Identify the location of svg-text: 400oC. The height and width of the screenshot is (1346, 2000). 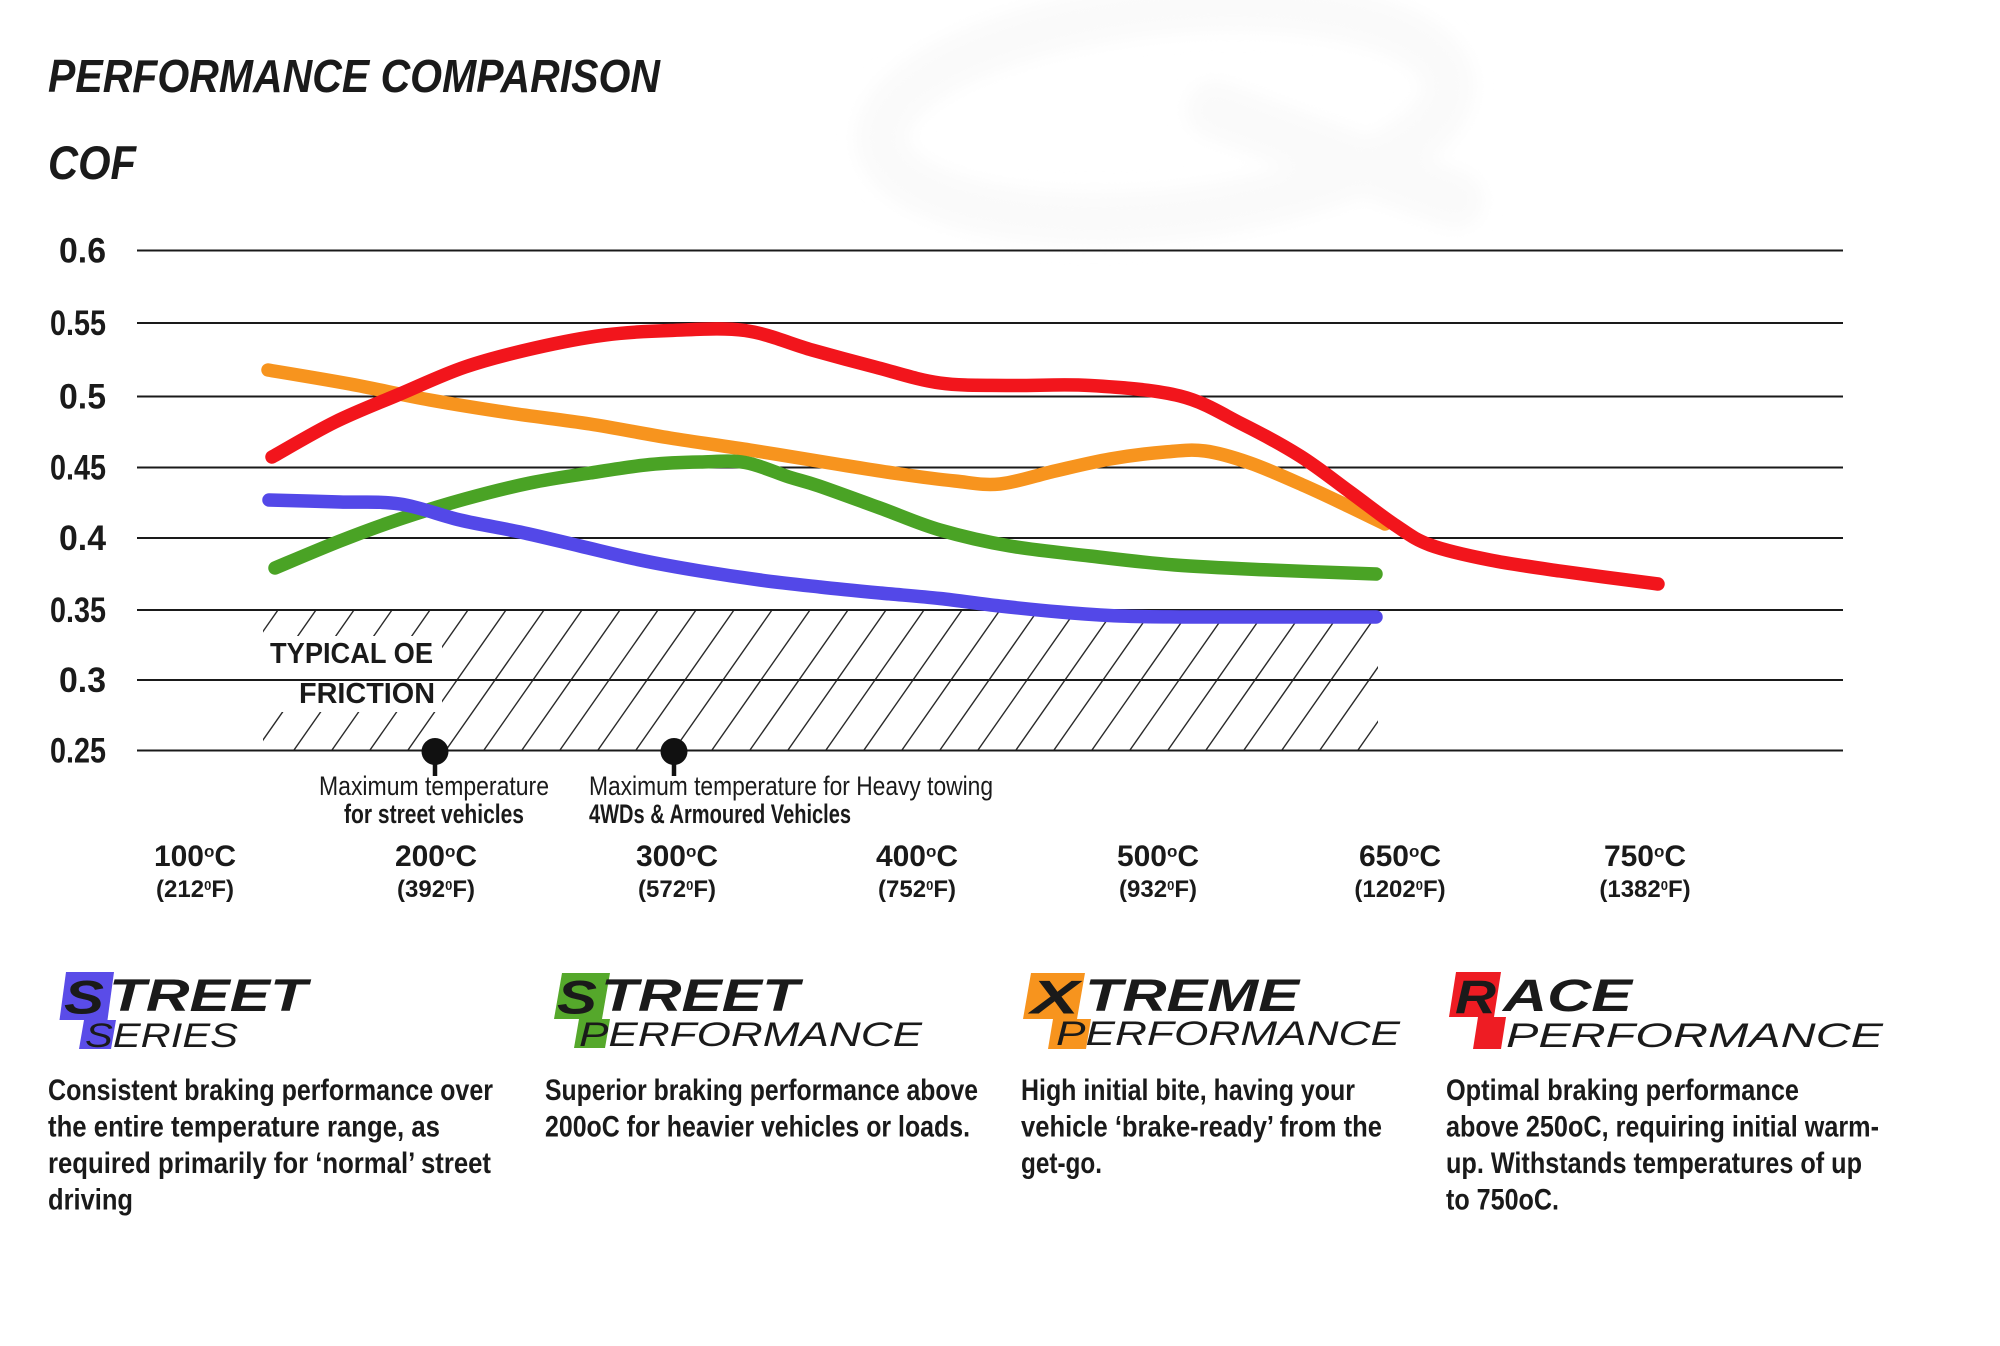
(917, 856).